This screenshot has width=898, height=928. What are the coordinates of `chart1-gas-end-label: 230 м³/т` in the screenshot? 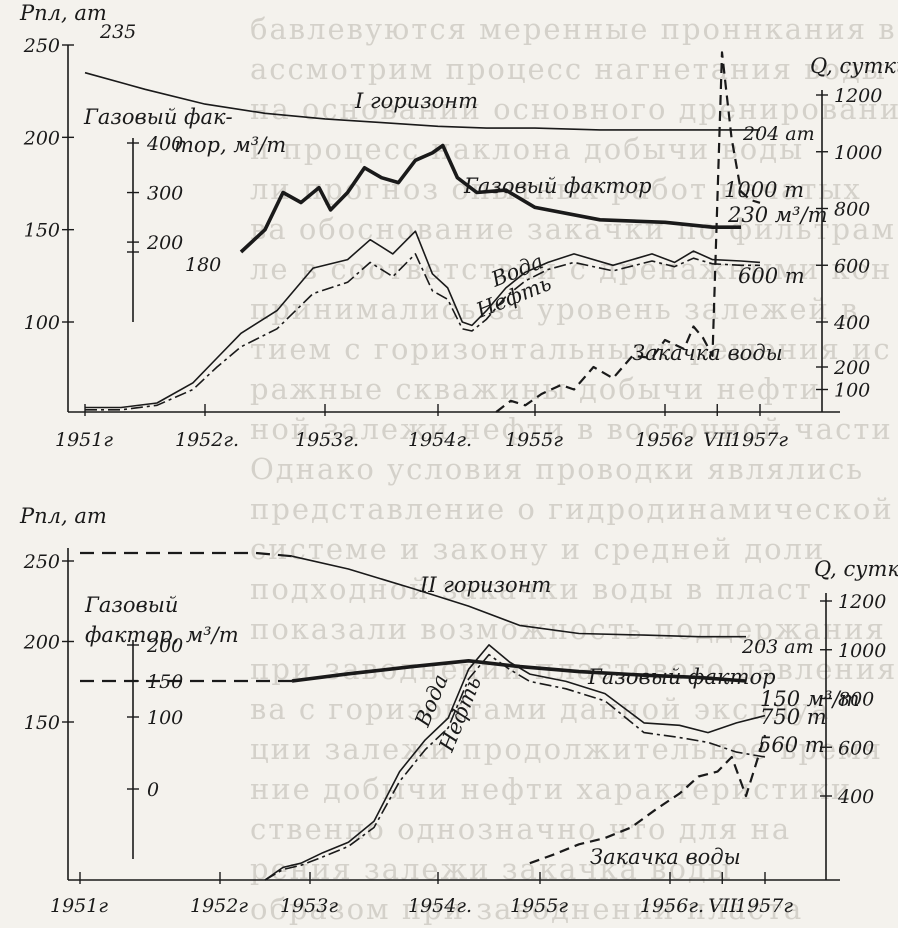 It's located at (777, 215).